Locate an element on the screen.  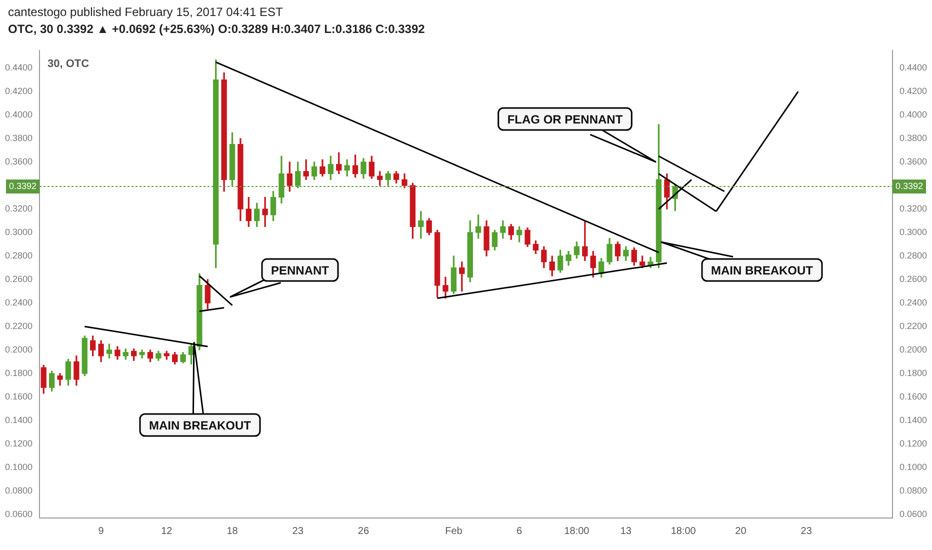
x-tick-label: 9 is located at coordinates (101, 531).